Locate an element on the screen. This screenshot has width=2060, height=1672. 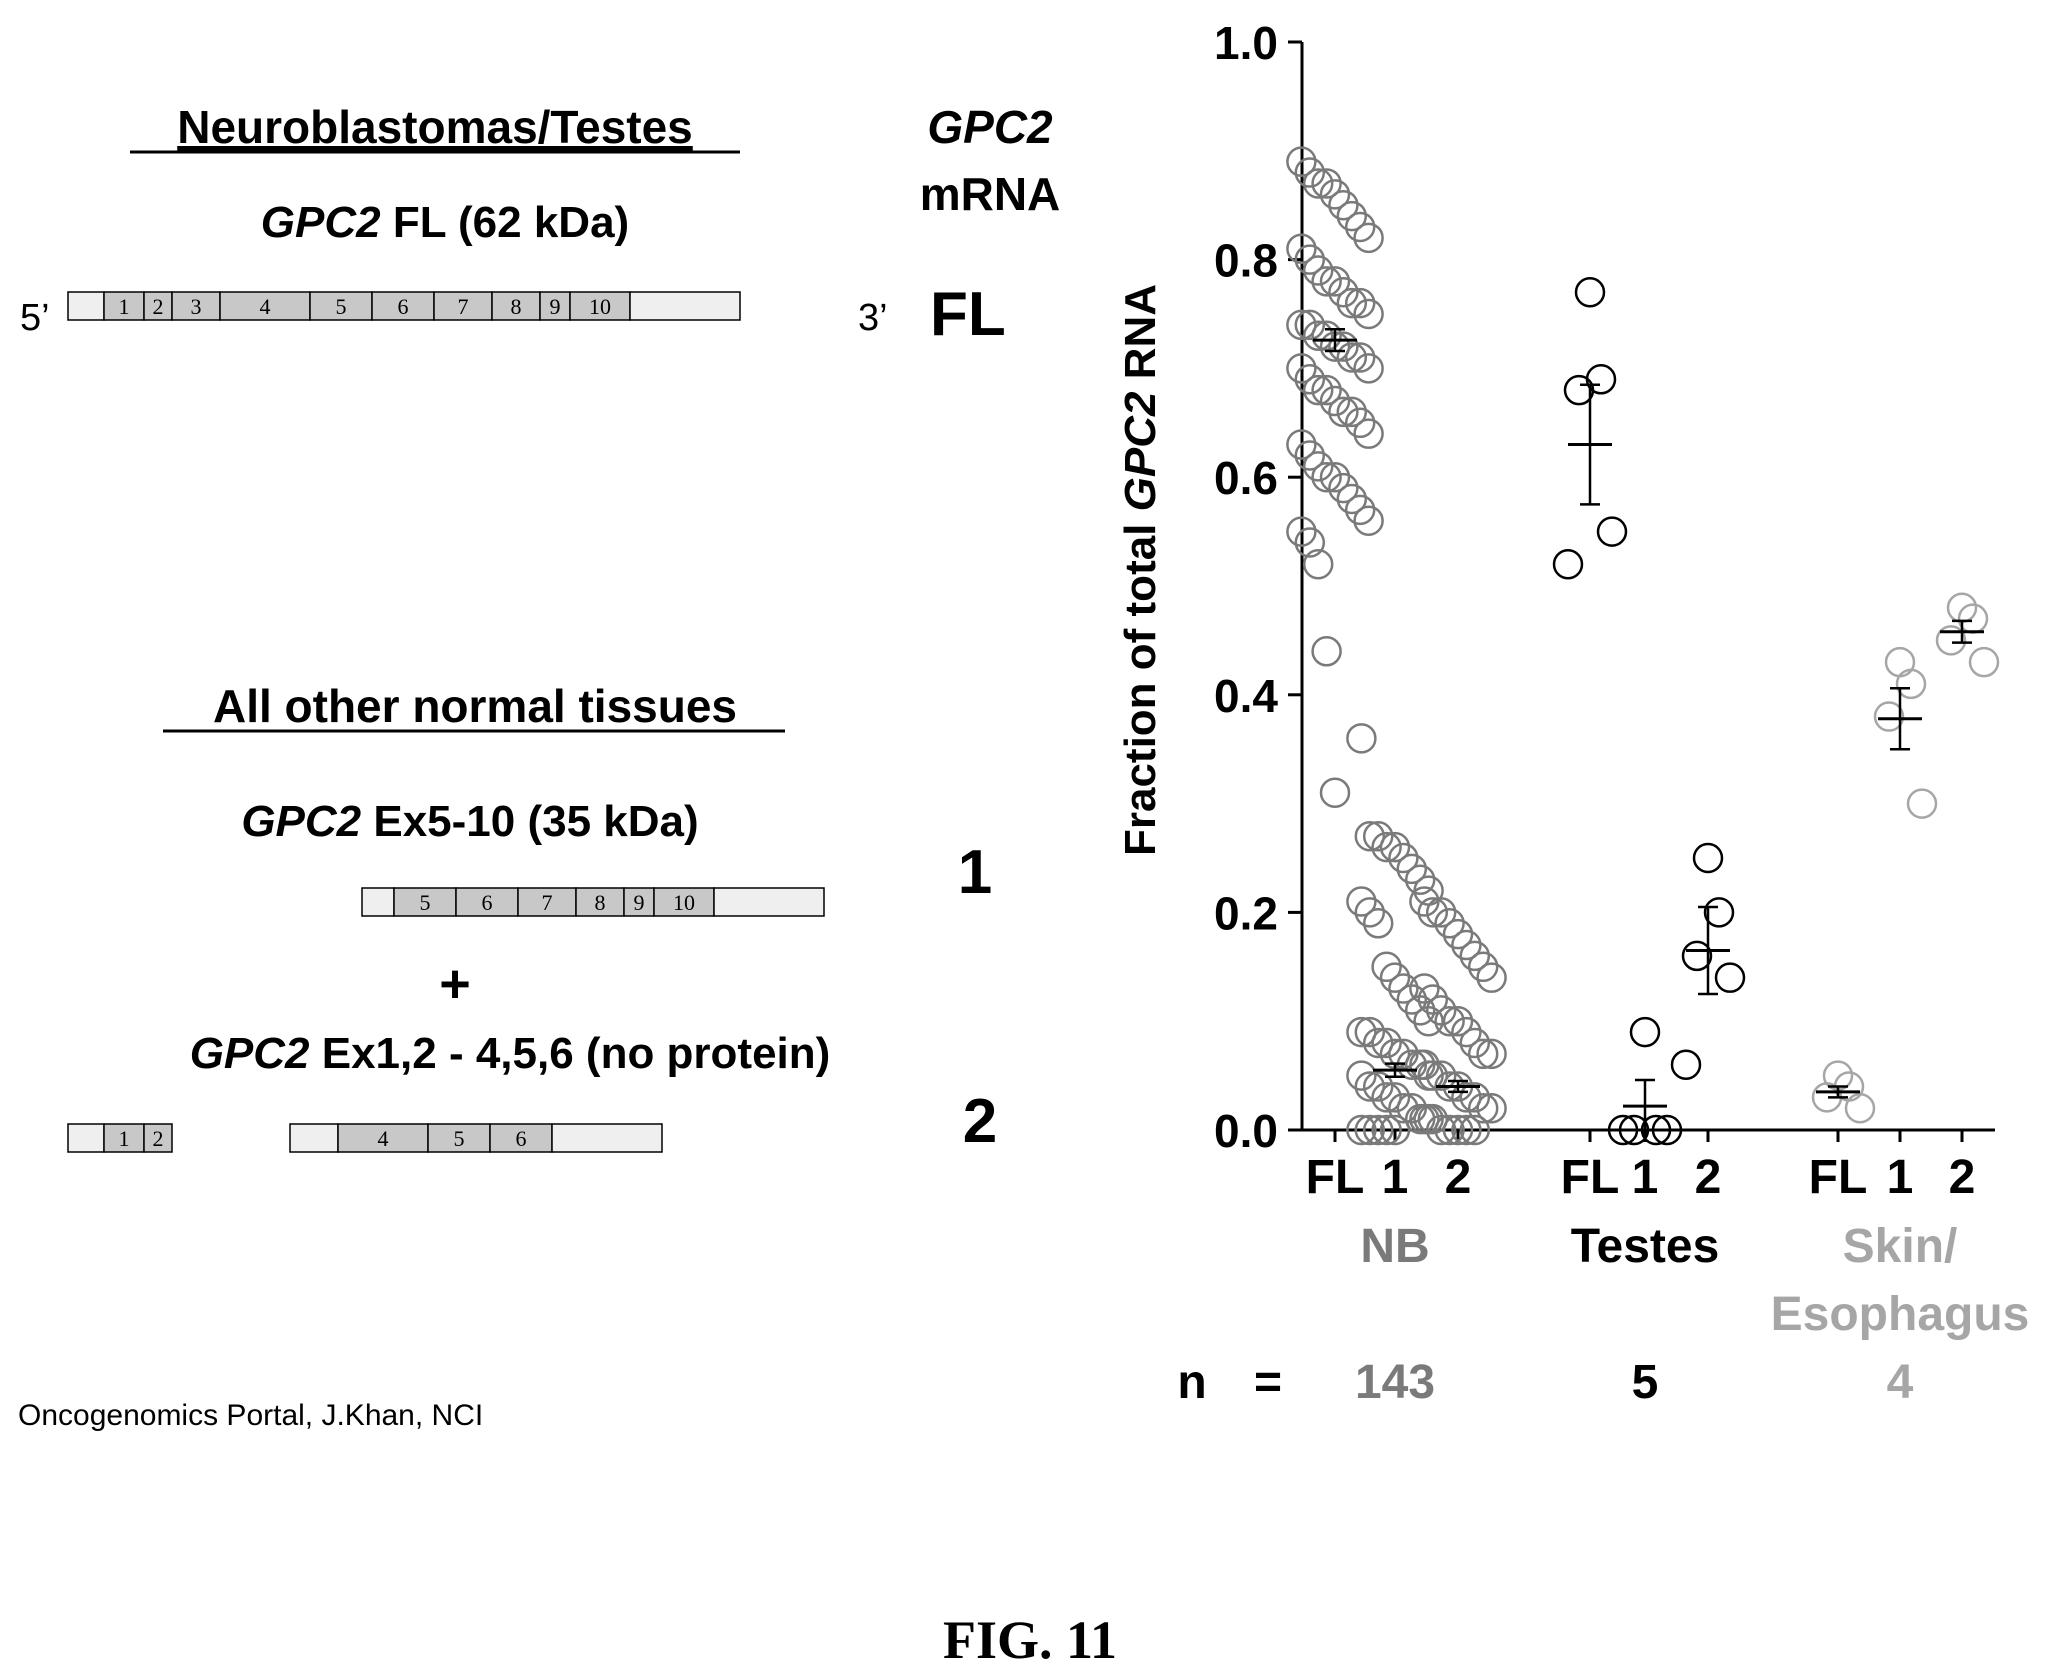
y-tick-label: 0.8 is located at coordinates (1246, 261).